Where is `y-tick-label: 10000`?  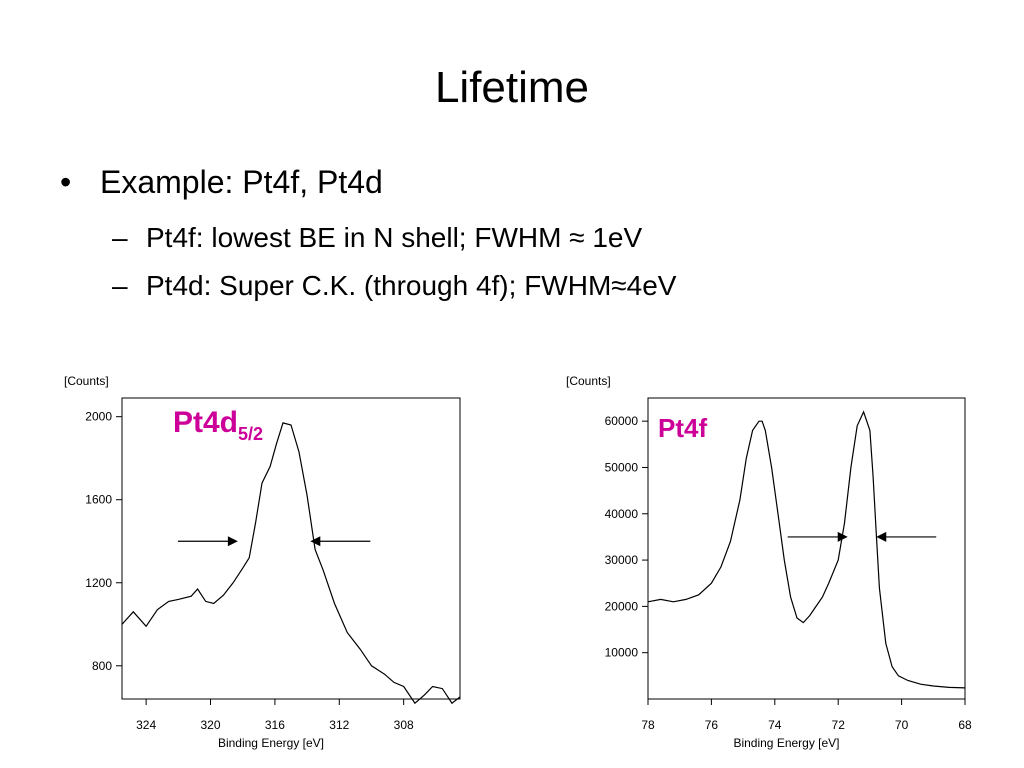
y-tick-label: 10000 is located at coordinates (622, 653).